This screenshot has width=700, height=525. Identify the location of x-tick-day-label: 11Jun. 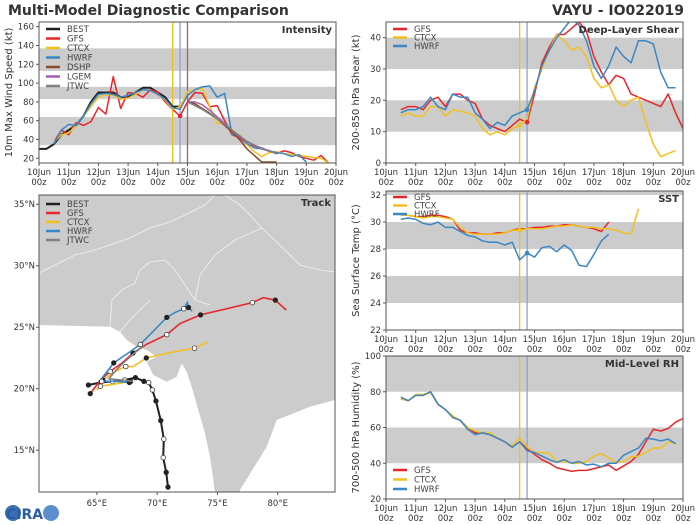
(416, 340).